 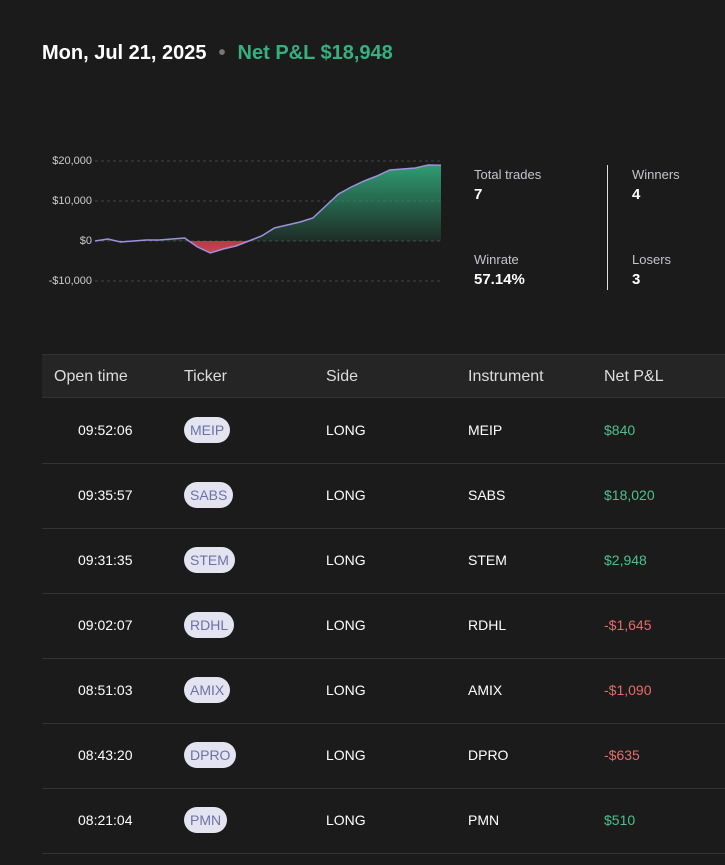 What do you see at coordinates (268, 203) in the screenshot?
I see `area-positive` at bounding box center [268, 203].